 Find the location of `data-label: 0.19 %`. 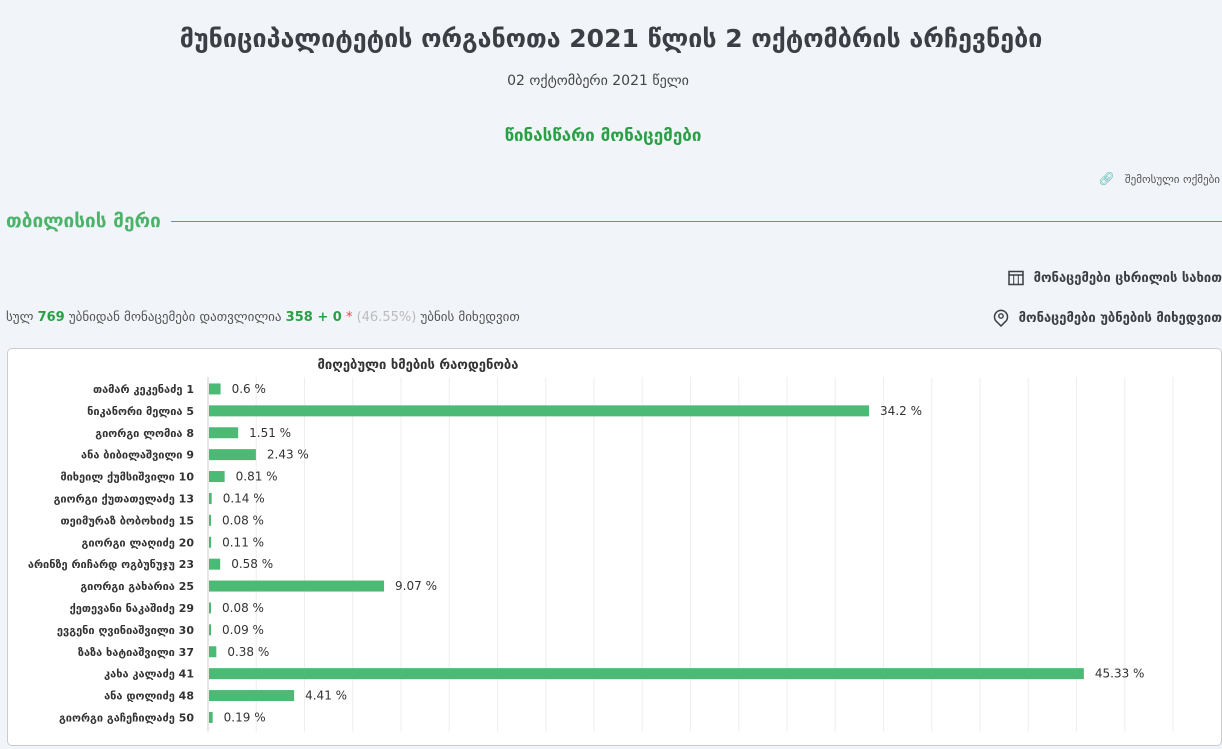

data-label: 0.19 % is located at coordinates (245, 717).